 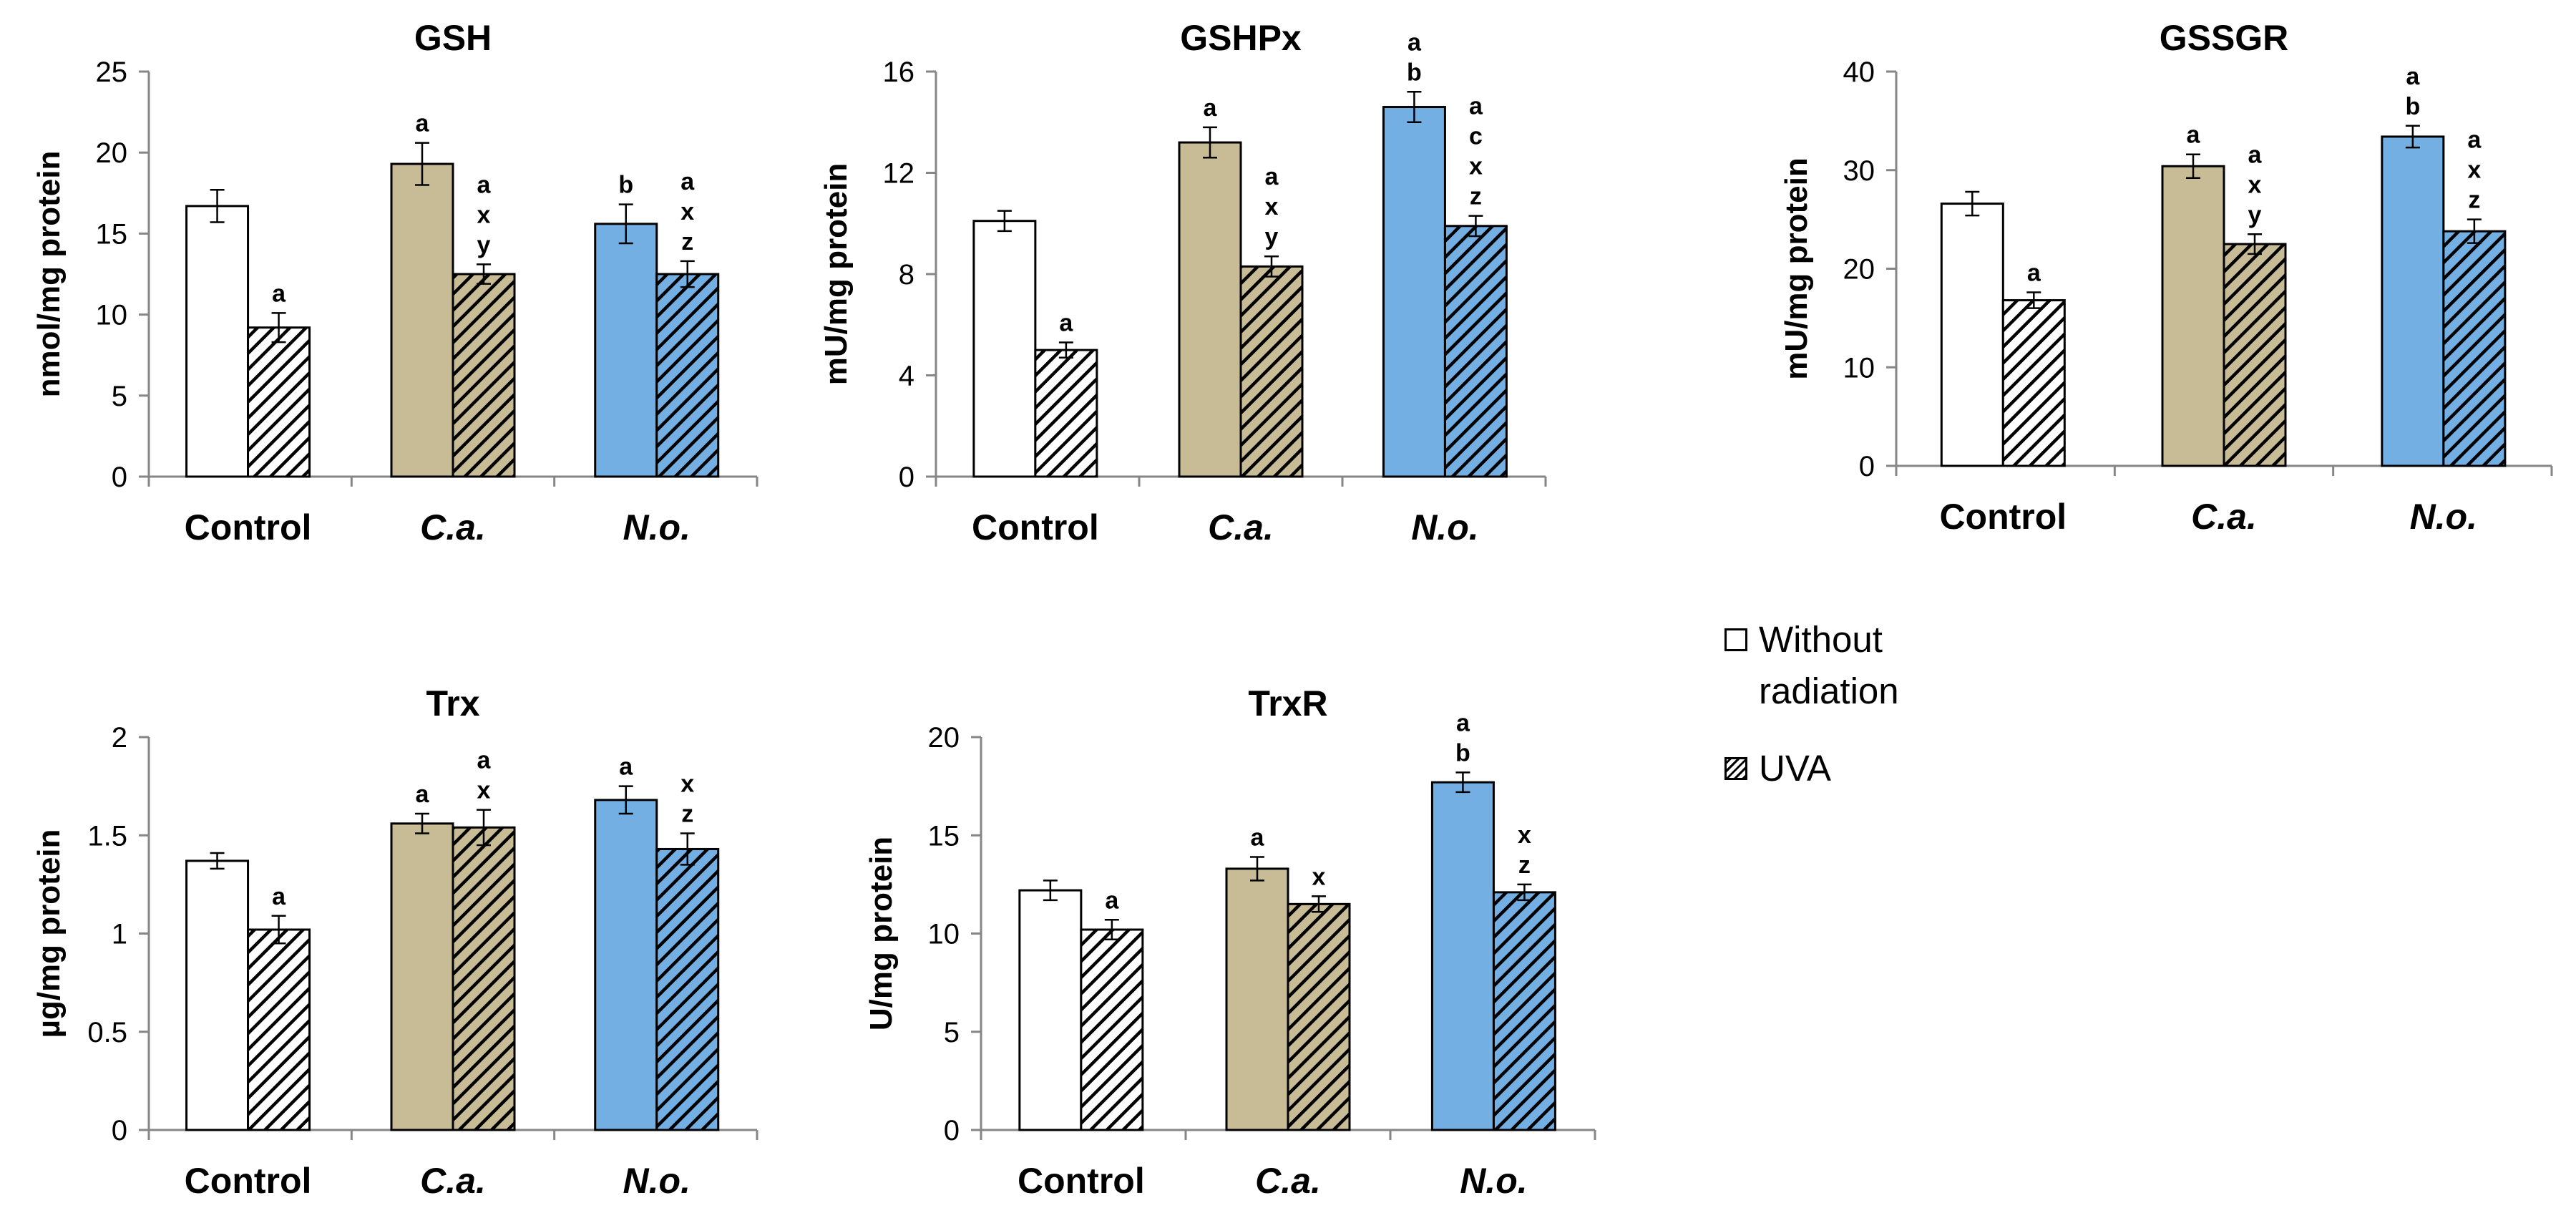 I want to click on legend-swatch-uva, so click(x=1735, y=768).